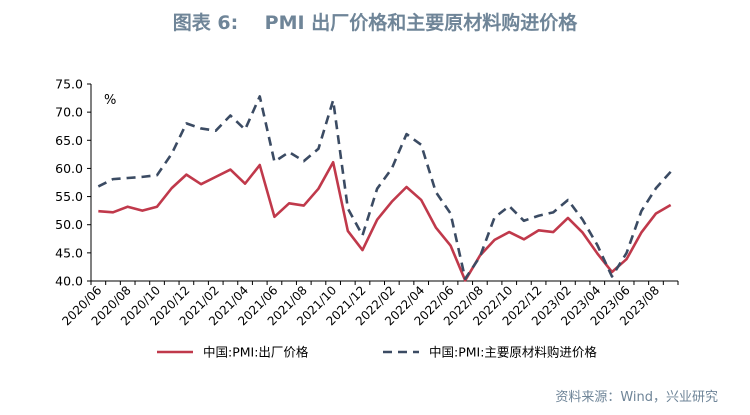 This screenshot has height=415, width=750. Describe the element at coordinates (69, 224) in the screenshot. I see `y-tick-label: 50.0` at that location.